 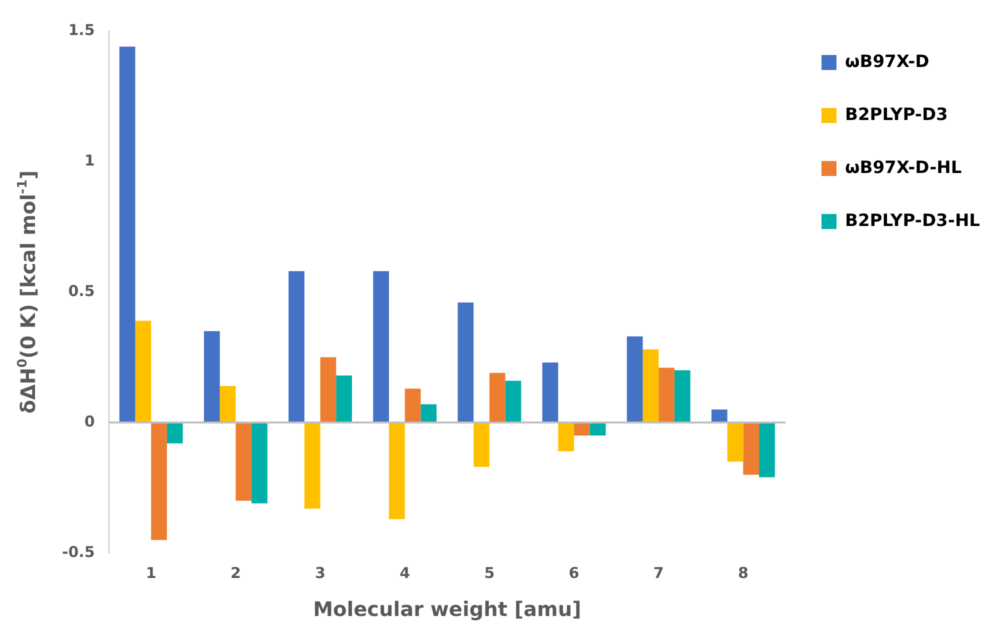 What do you see at coordinates (27, 292) in the screenshot?
I see `y-axis-title: δΔH0(0 K) [kcal mol-1]` at bounding box center [27, 292].